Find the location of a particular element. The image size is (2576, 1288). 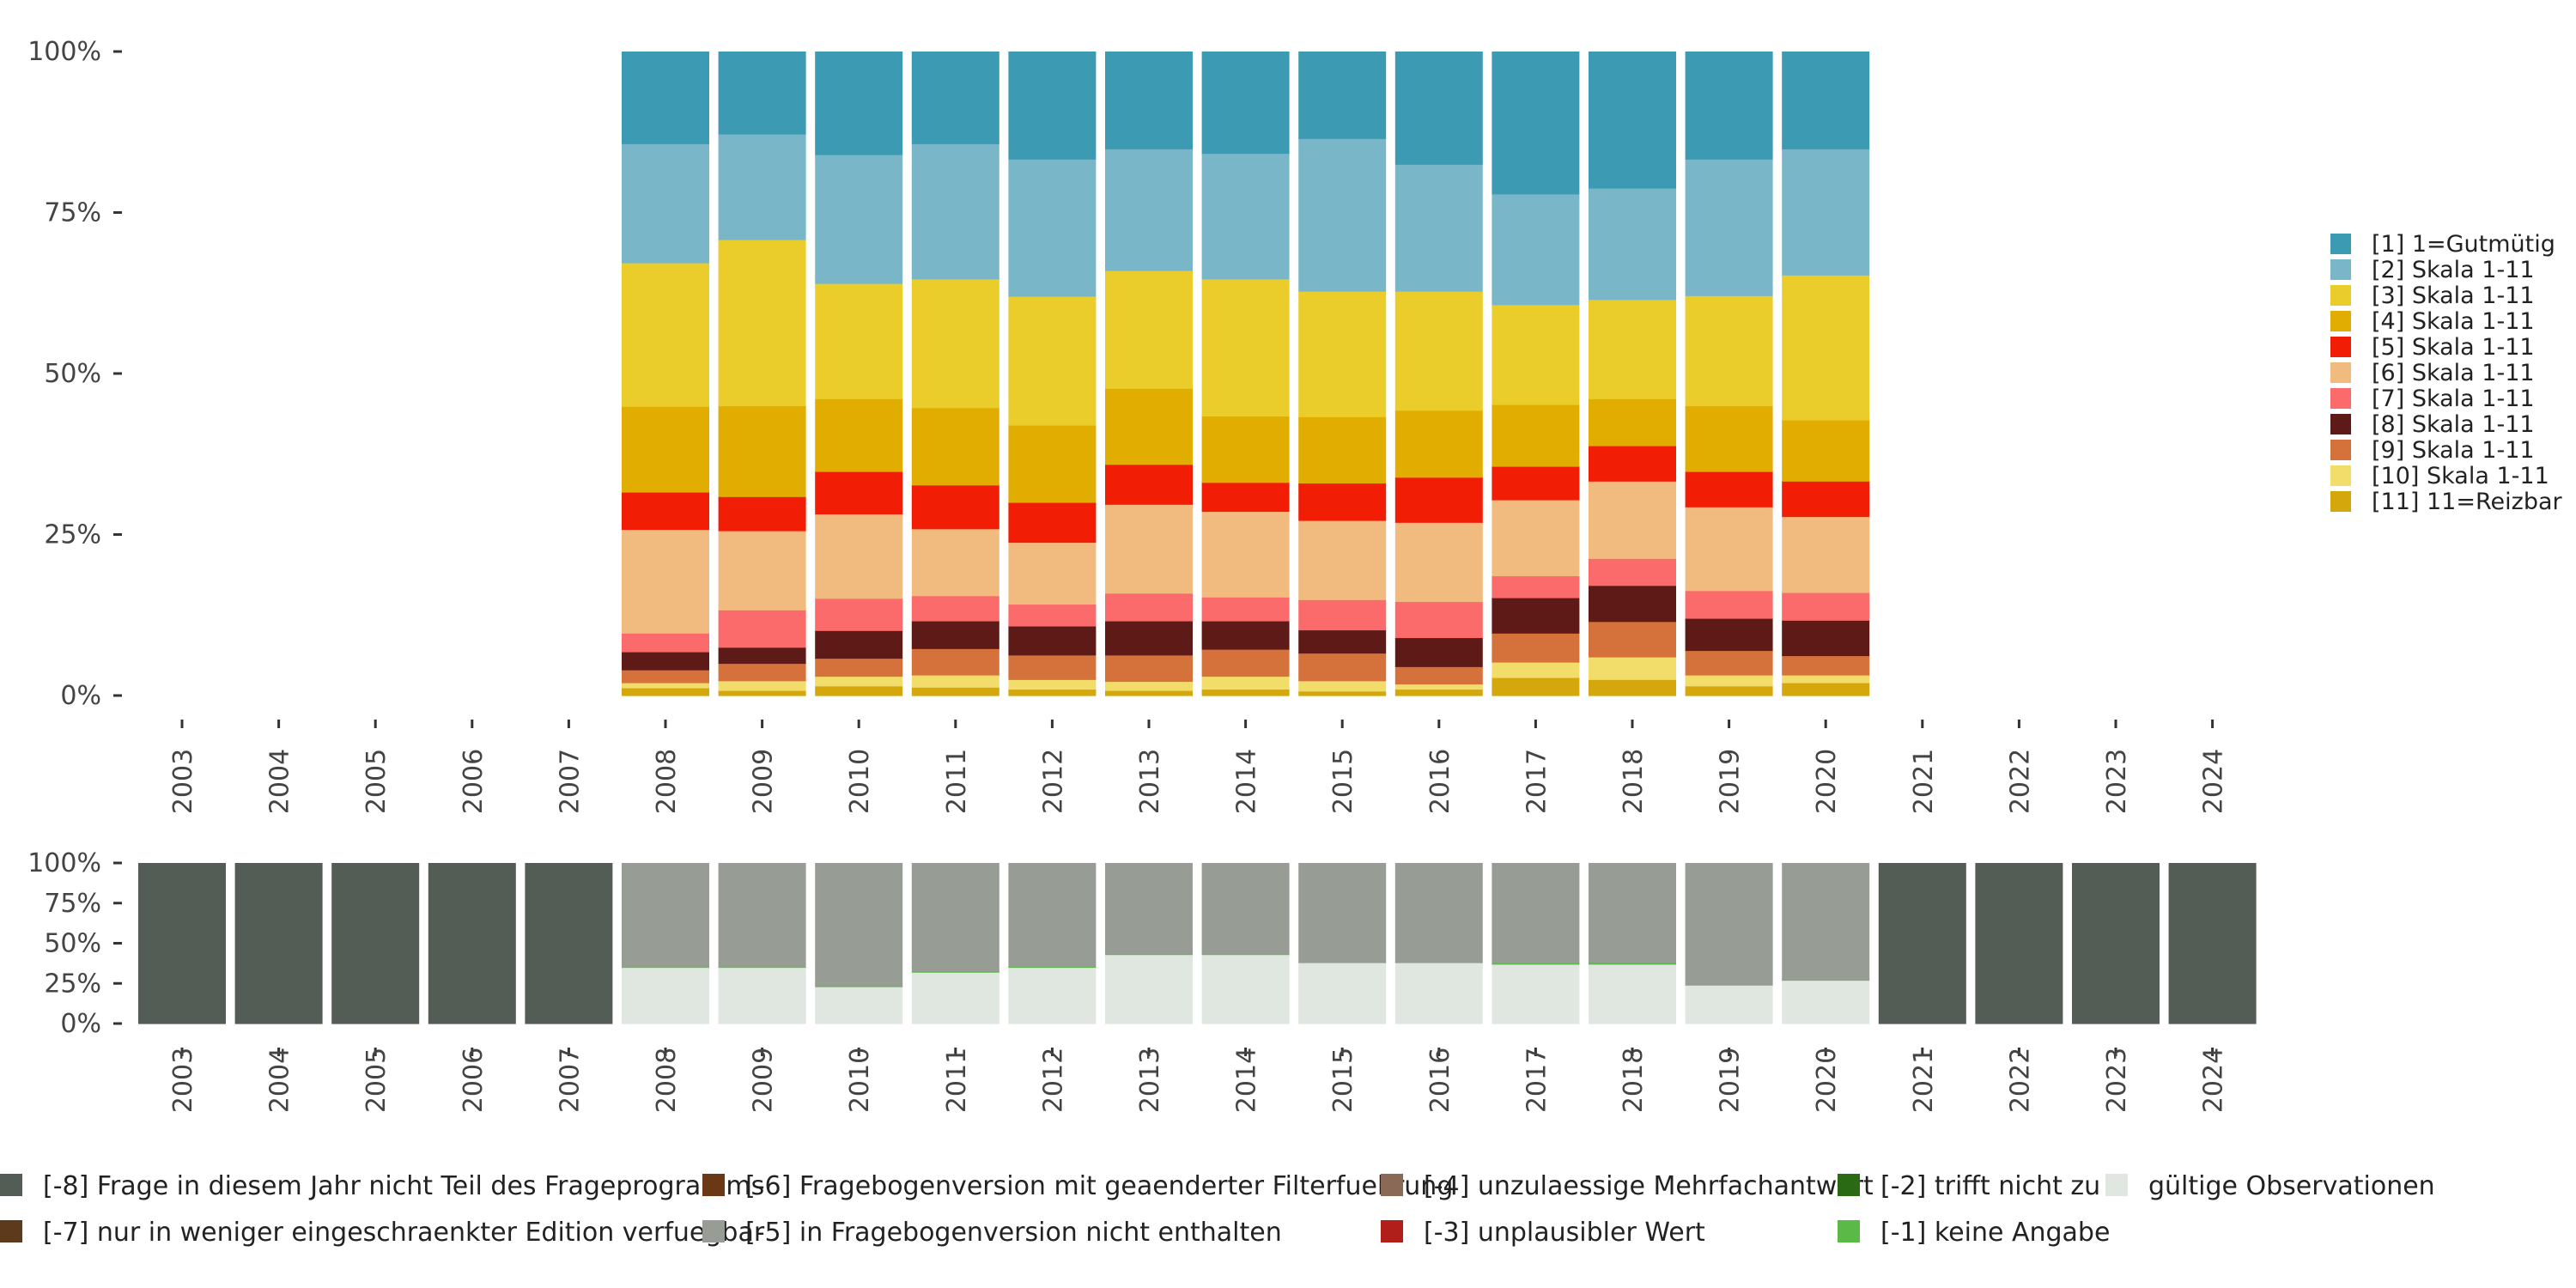

bottom-xtick-label: 2022 is located at coordinates (2020, 1080).